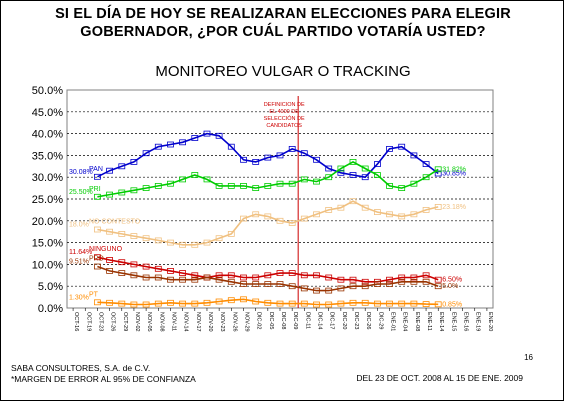  Describe the element at coordinates (115, 222) in the screenshot. I see `series-name-label: NO CONTESTO` at that location.